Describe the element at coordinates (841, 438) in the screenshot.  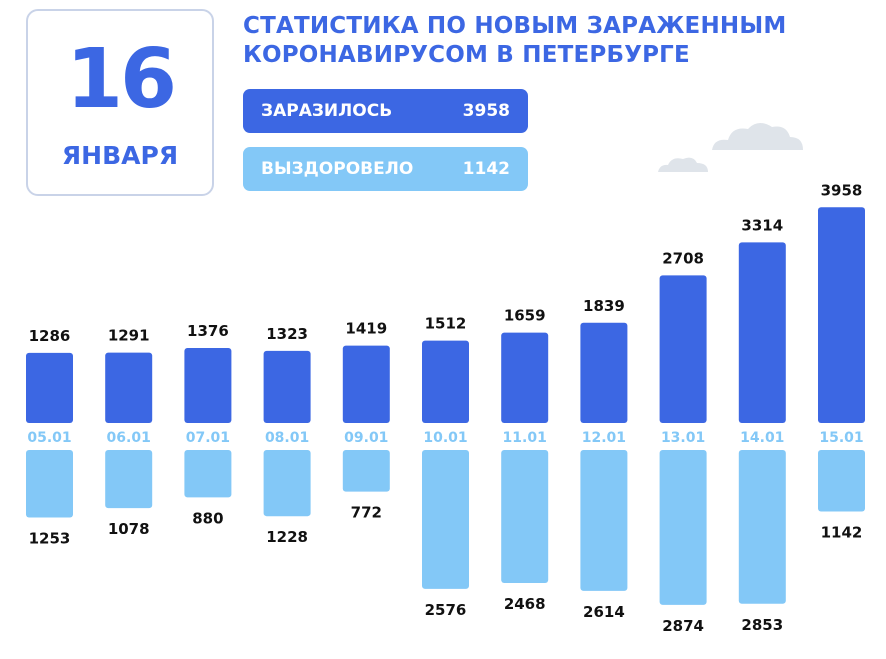
I see `category-label-15.01: 15.01` at that location.